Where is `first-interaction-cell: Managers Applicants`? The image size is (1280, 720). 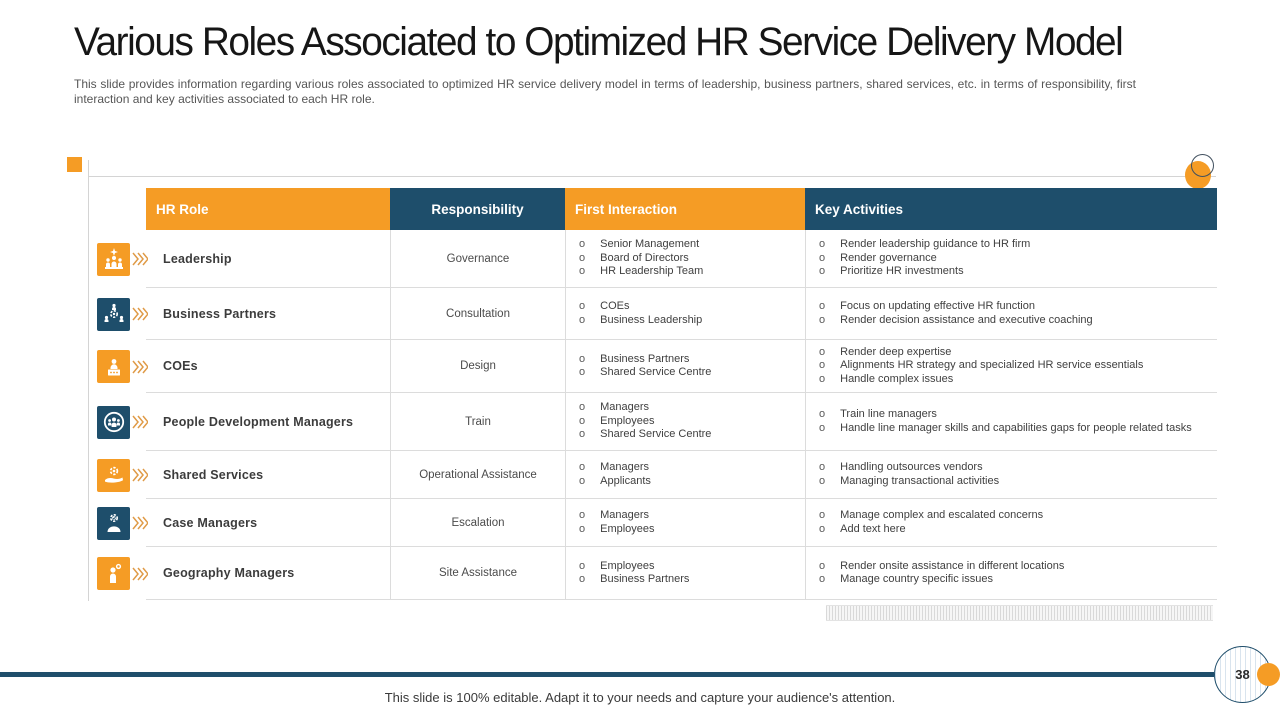
first-interaction-cell: Managers Applicants is located at coordinates (685, 475).